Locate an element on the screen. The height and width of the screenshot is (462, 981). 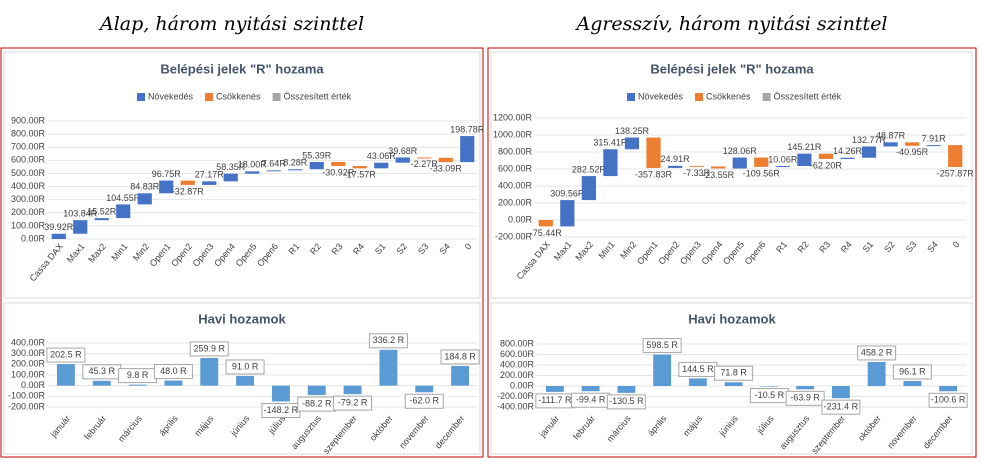
data-label: 24.91R is located at coordinates (676, 159).